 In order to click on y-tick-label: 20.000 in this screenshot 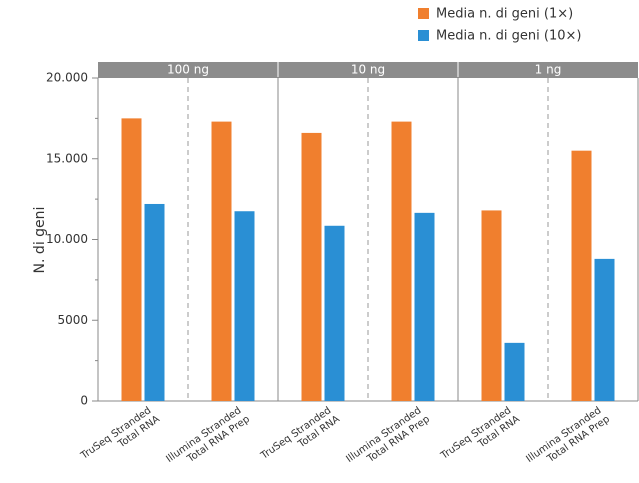, I will do `click(67, 78)`.